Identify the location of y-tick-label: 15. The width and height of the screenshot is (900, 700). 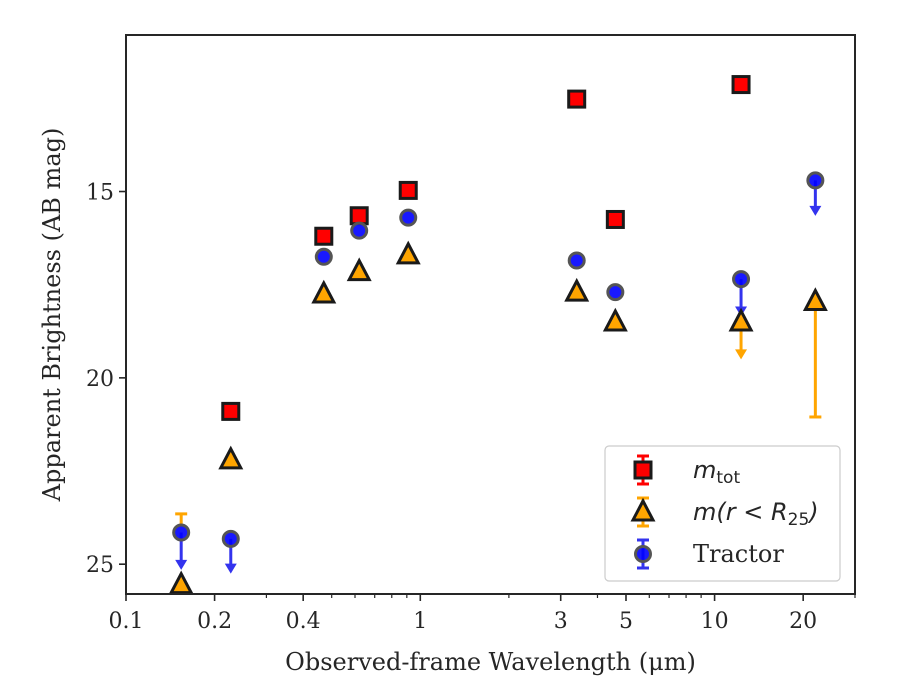
(100, 193).